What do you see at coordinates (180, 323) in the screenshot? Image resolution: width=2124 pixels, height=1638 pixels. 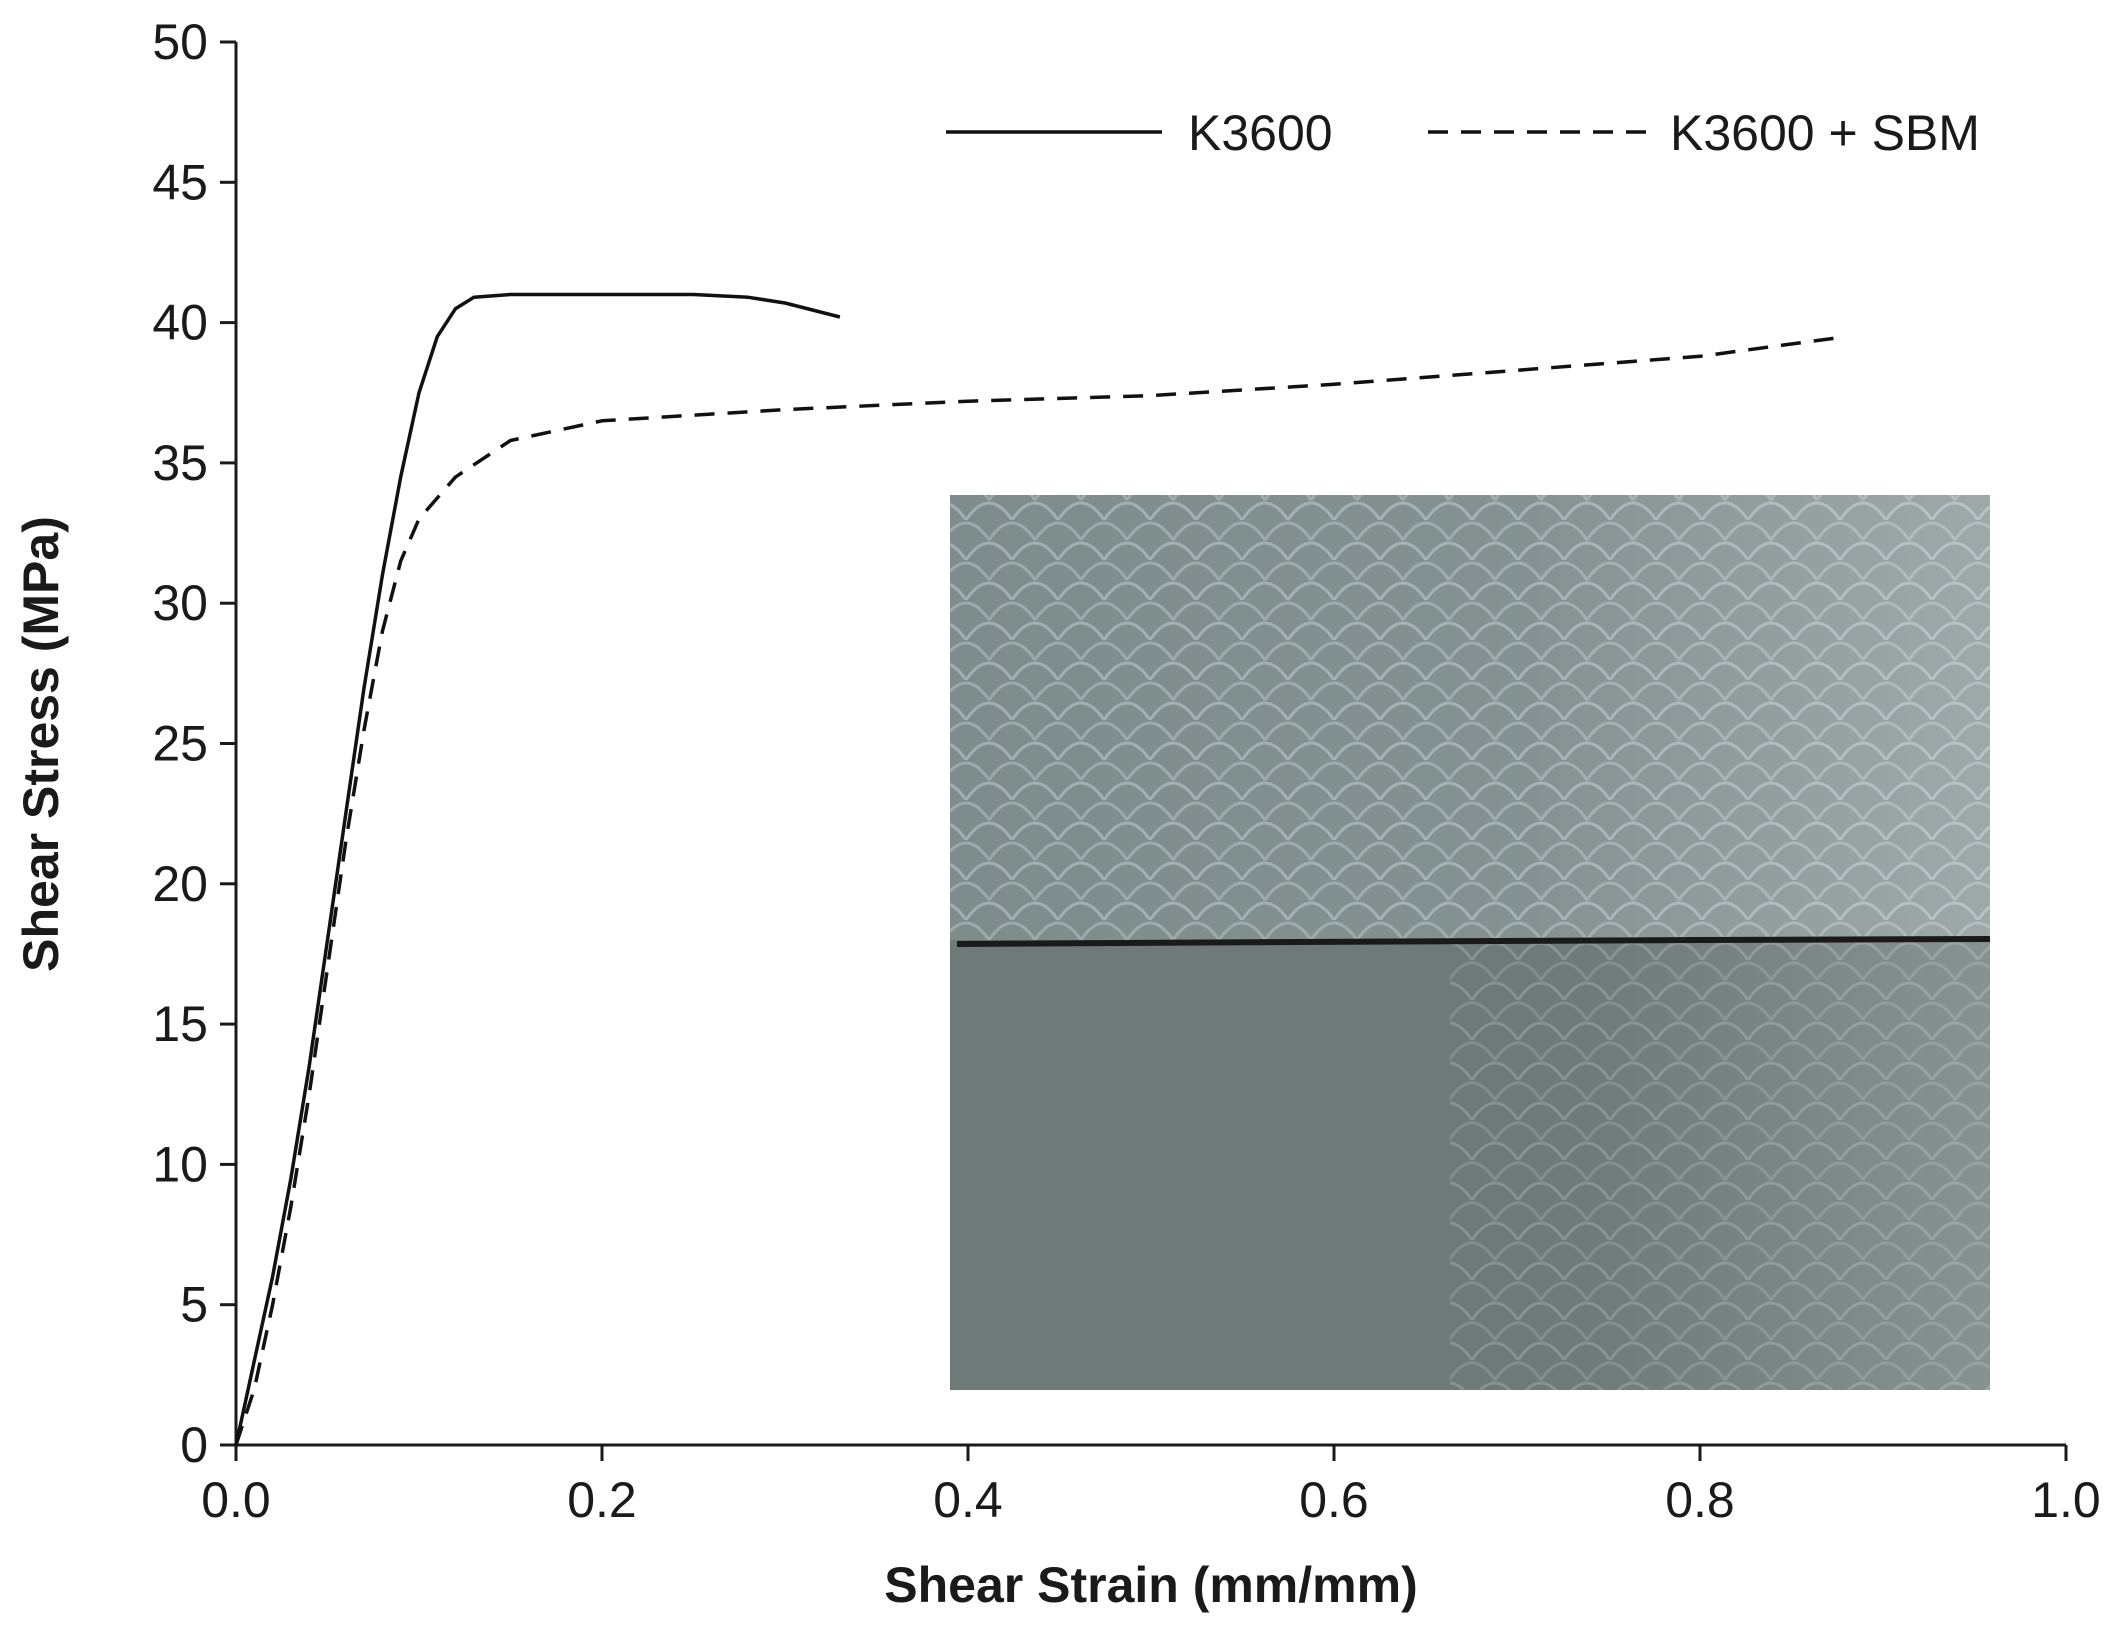 I see `y-tick-label: 40` at bounding box center [180, 323].